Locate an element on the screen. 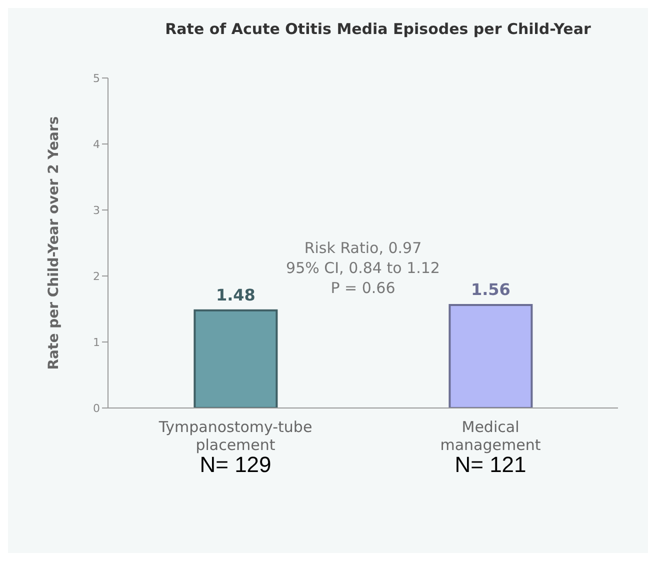  x-tick-label: Tympanostomy-tube placement is located at coordinates (235, 436).